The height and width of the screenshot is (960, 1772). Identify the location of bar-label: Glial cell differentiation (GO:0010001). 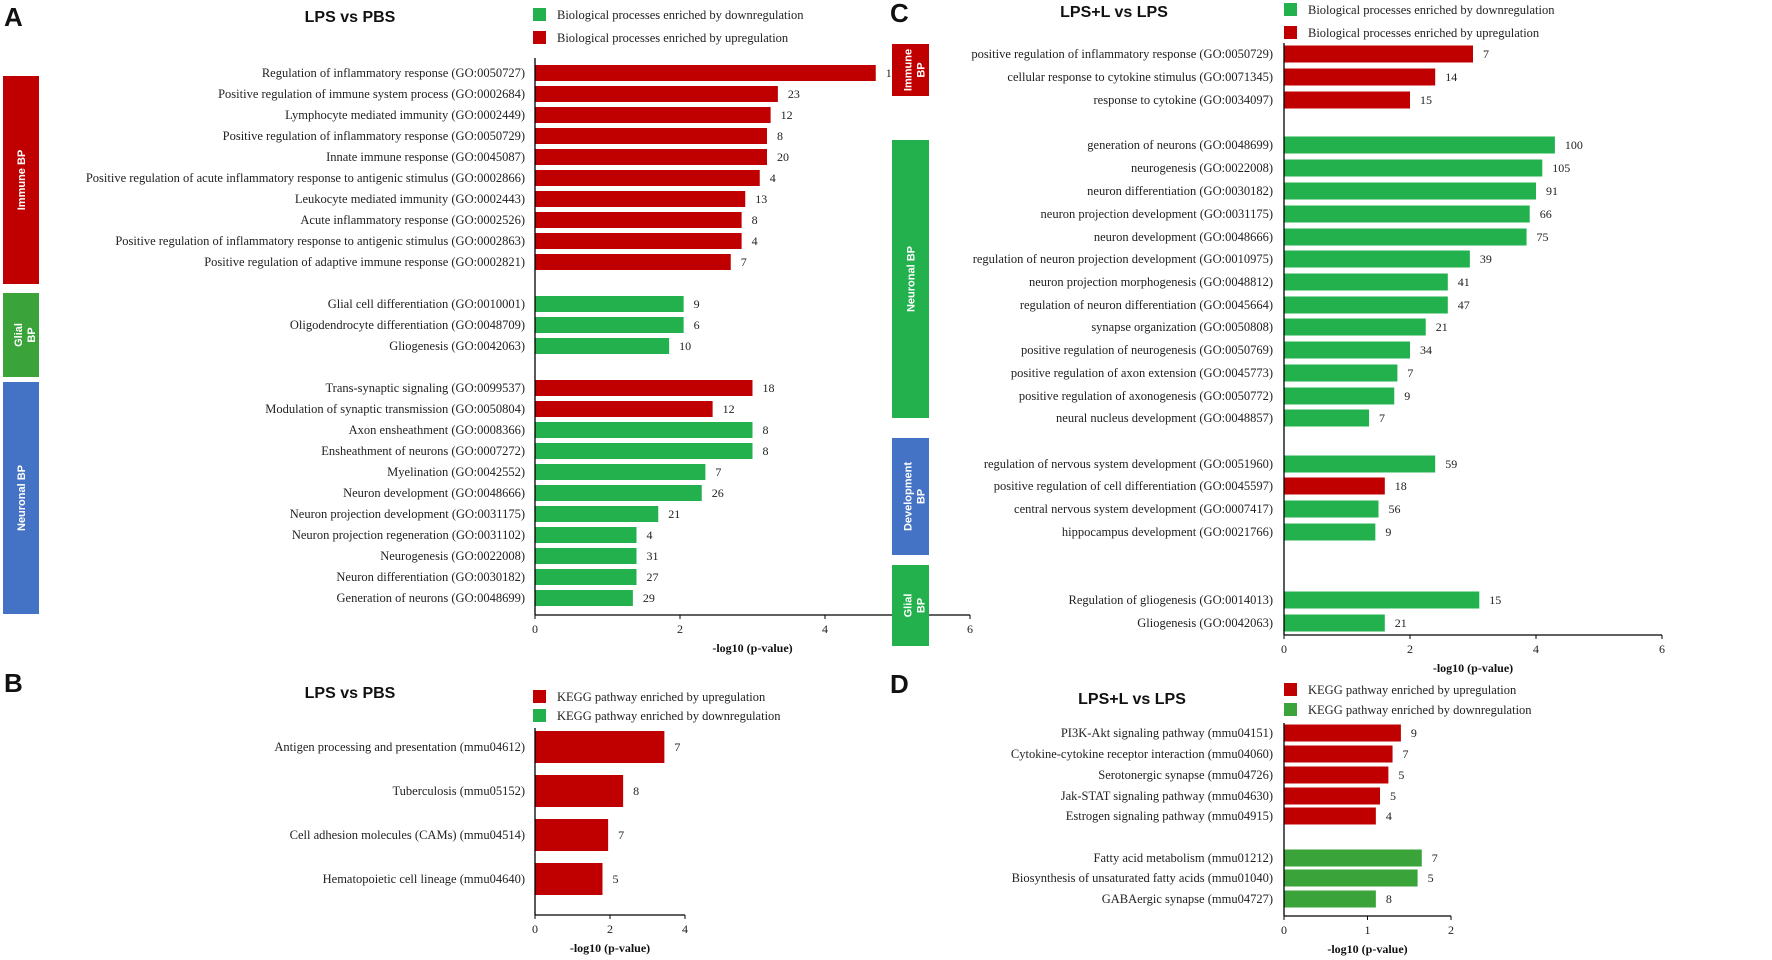
(426, 304).